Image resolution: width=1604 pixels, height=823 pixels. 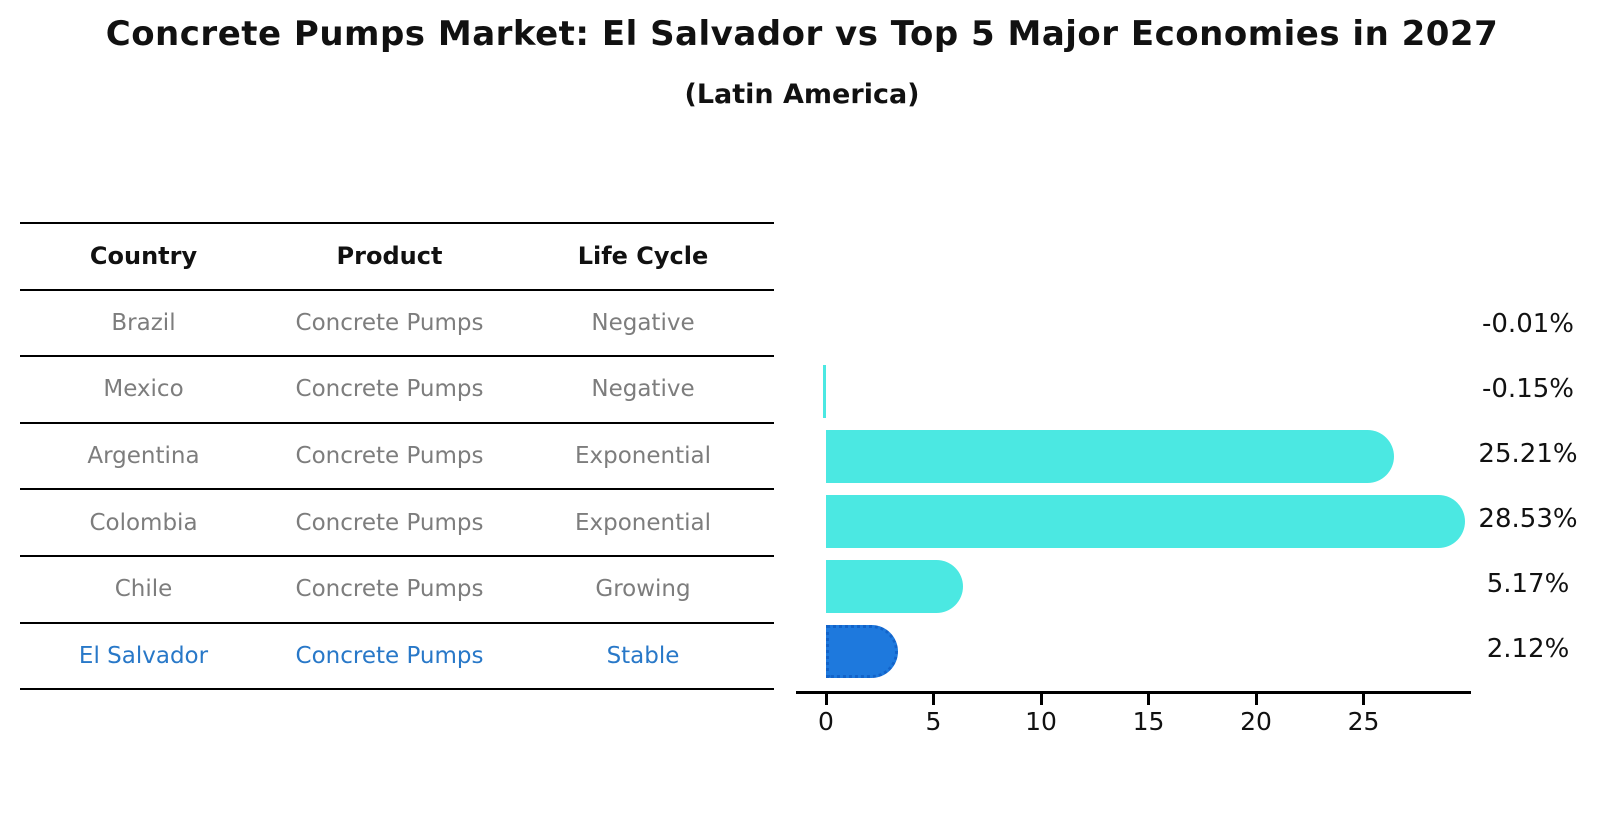 I want to click on cell-country: Mexico, so click(x=143, y=389).